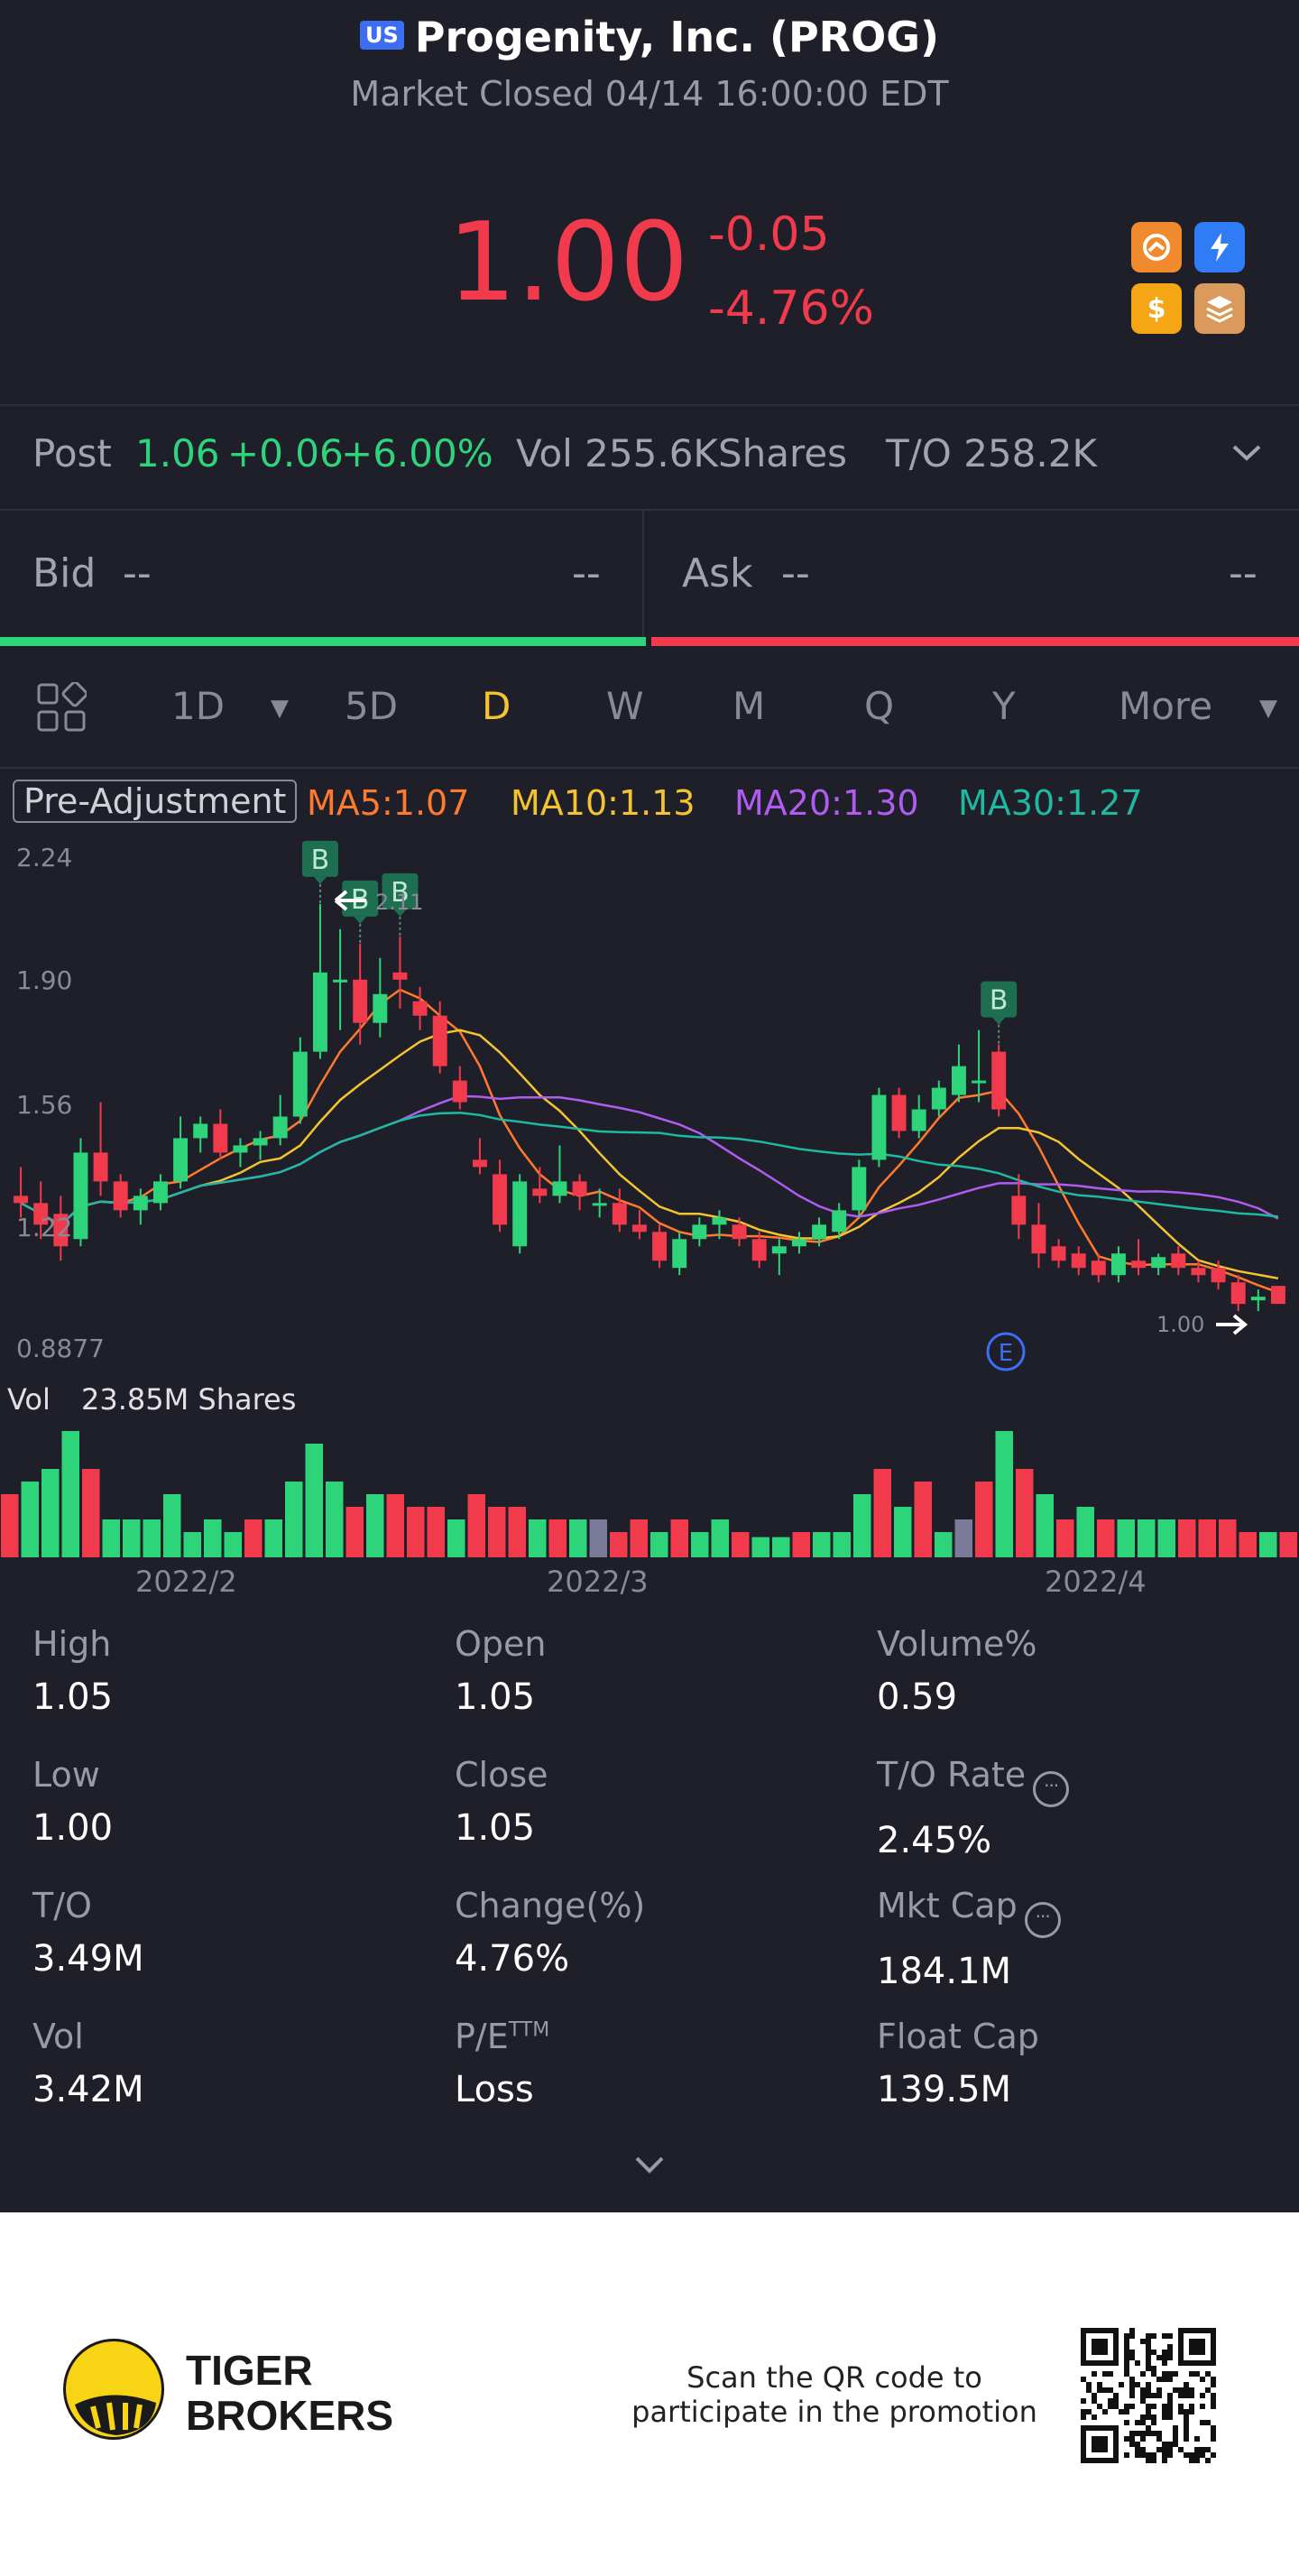  Describe the element at coordinates (649, 1169) in the screenshot. I see `ma30-line` at that location.